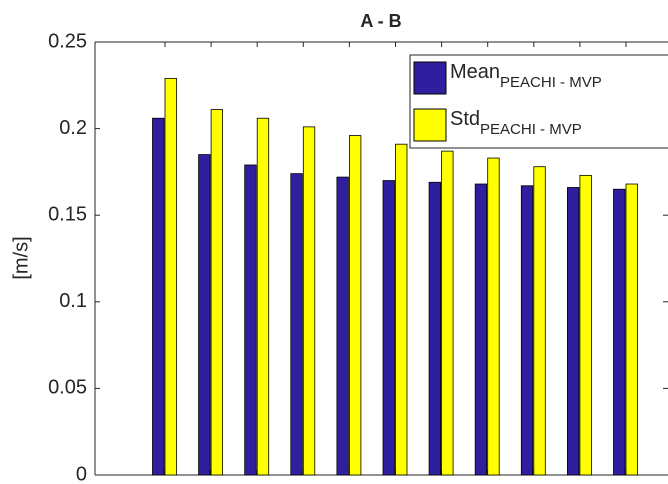 The image size is (668, 484). I want to click on y-tick-label: 0.05, so click(67, 388).